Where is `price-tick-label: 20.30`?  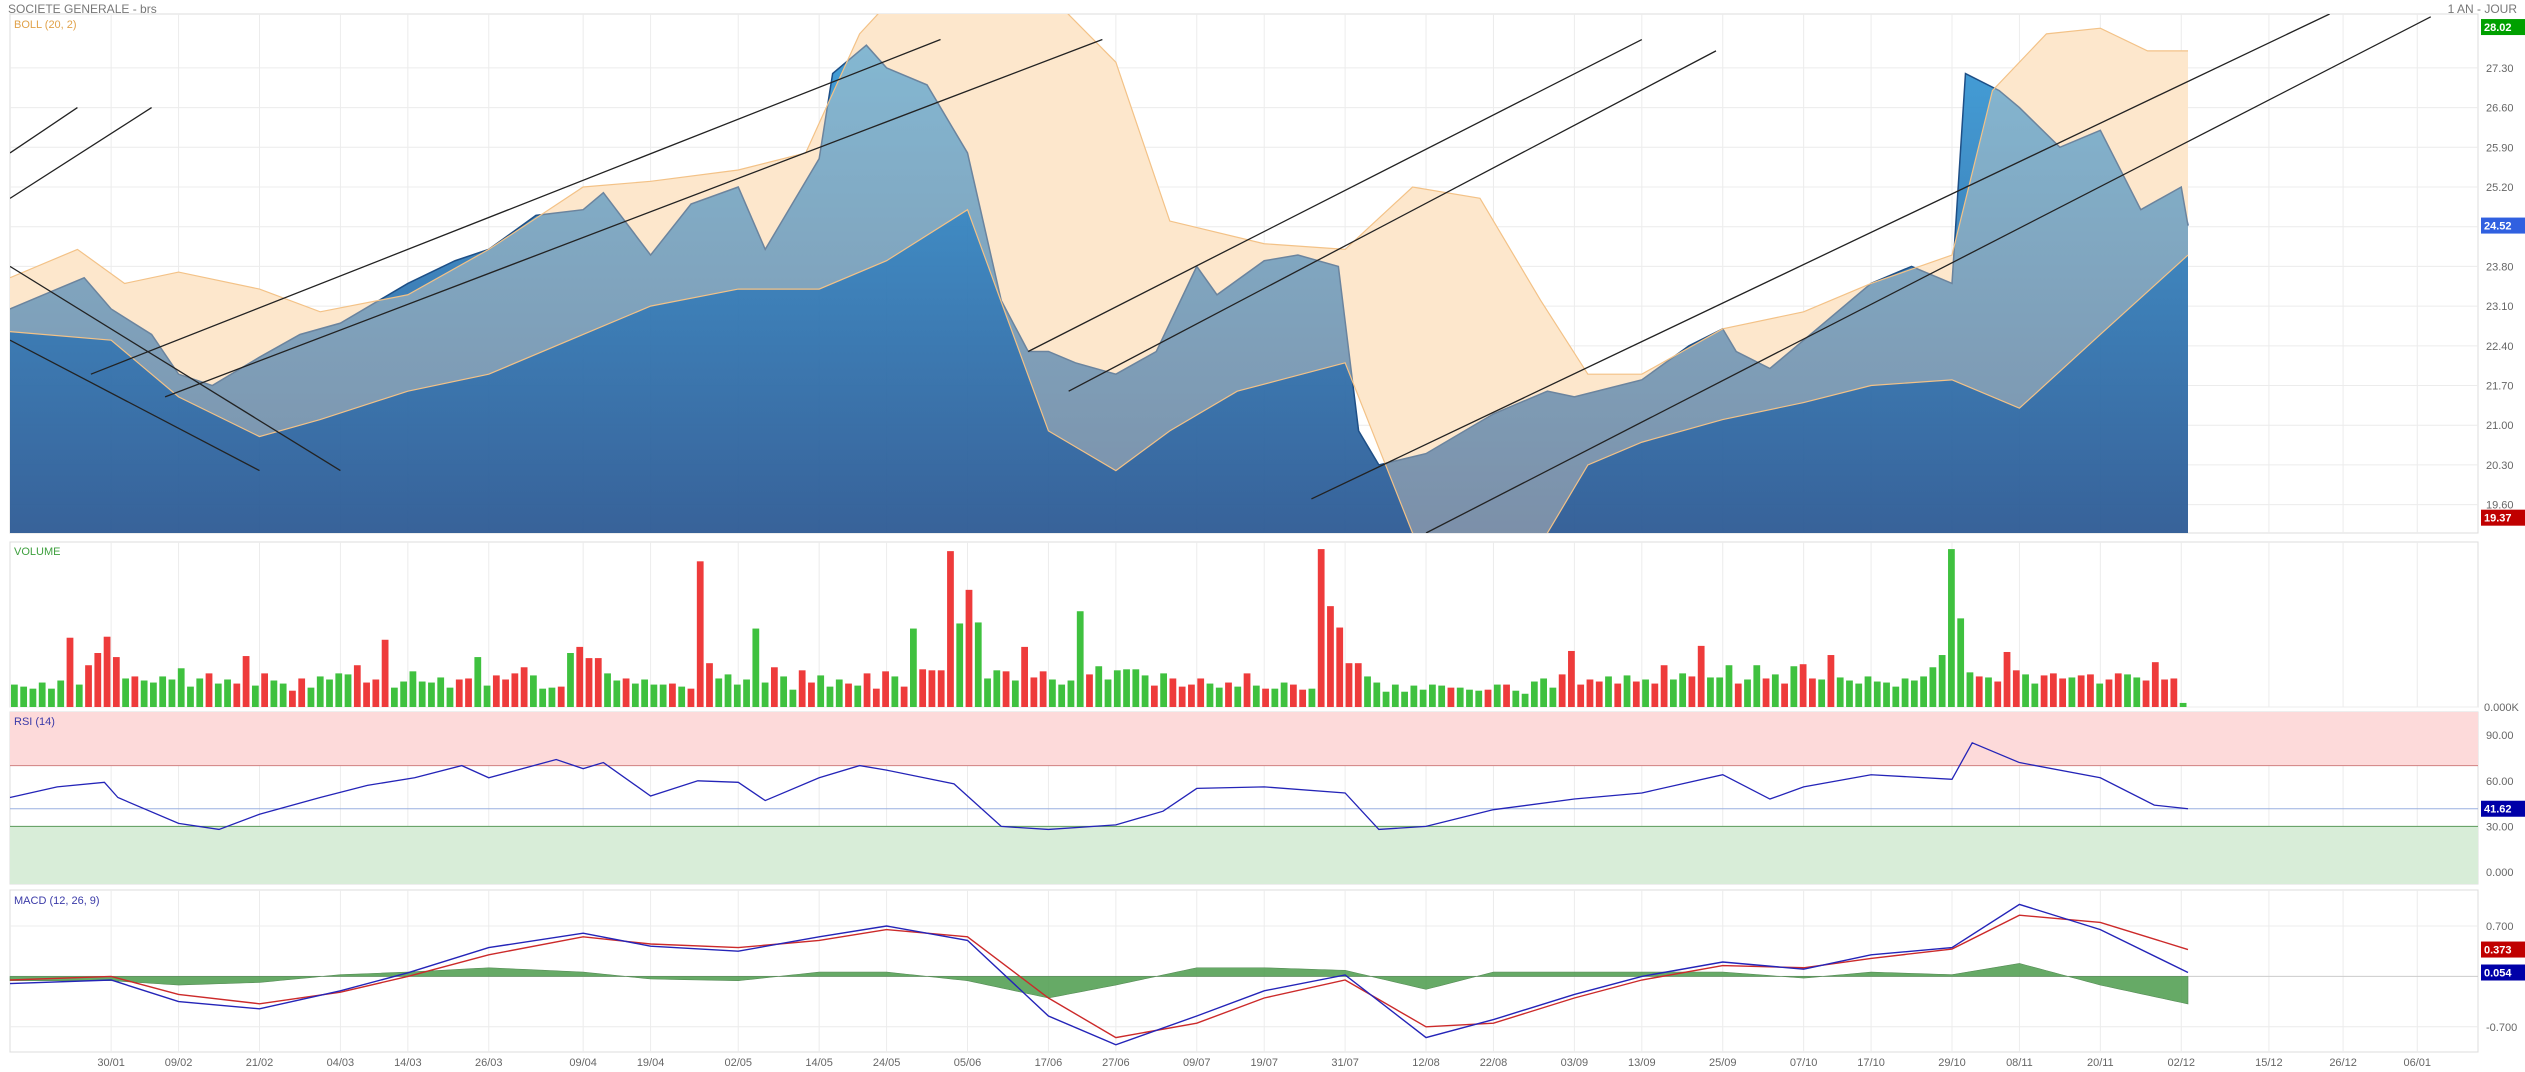
price-tick-label: 20.30 is located at coordinates (2500, 466).